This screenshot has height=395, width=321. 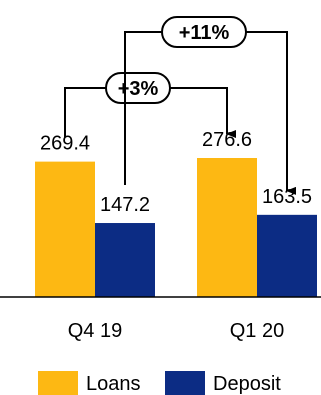 I want to click on legend: Loans Deposit, so click(x=159, y=383).